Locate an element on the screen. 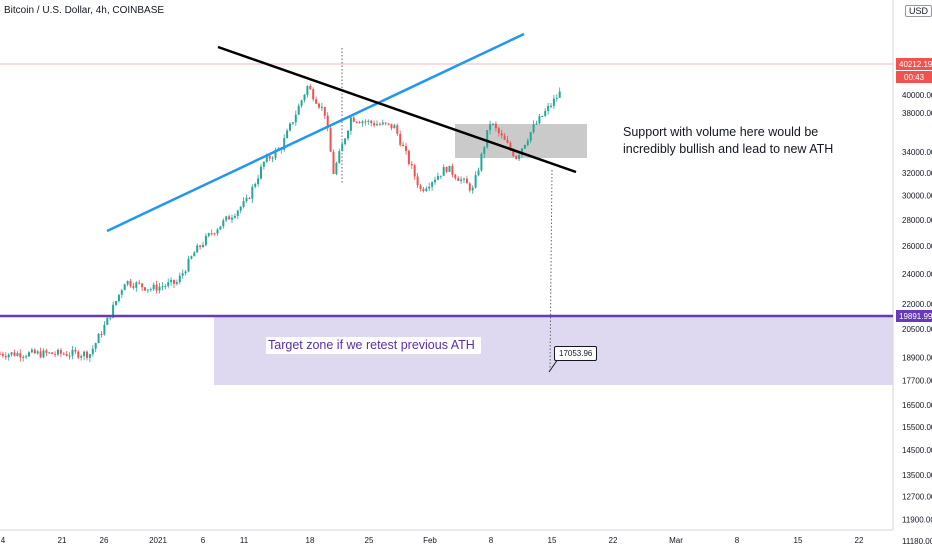 This screenshot has width=932, height=550. price-tick-label: 20500.00 is located at coordinates (917, 329).